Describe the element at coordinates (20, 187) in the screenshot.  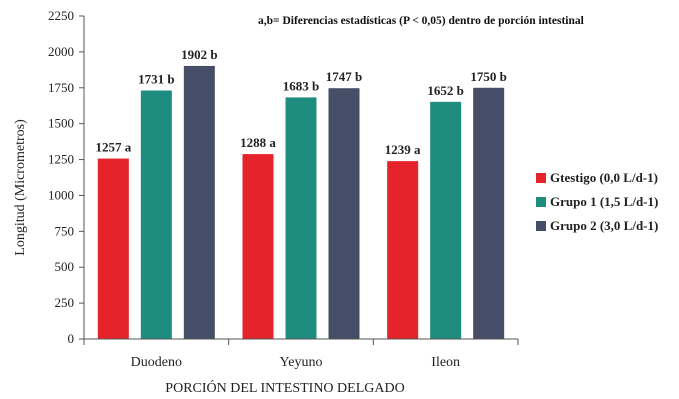
I see `y-axis-title: Longitud (Micrometros)` at that location.